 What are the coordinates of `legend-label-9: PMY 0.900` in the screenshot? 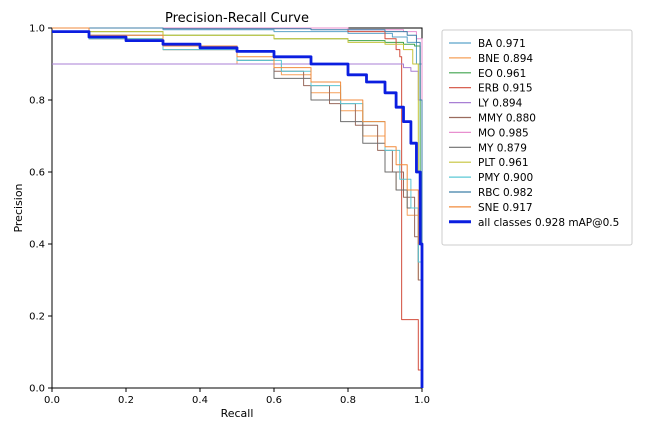 It's located at (505, 178).